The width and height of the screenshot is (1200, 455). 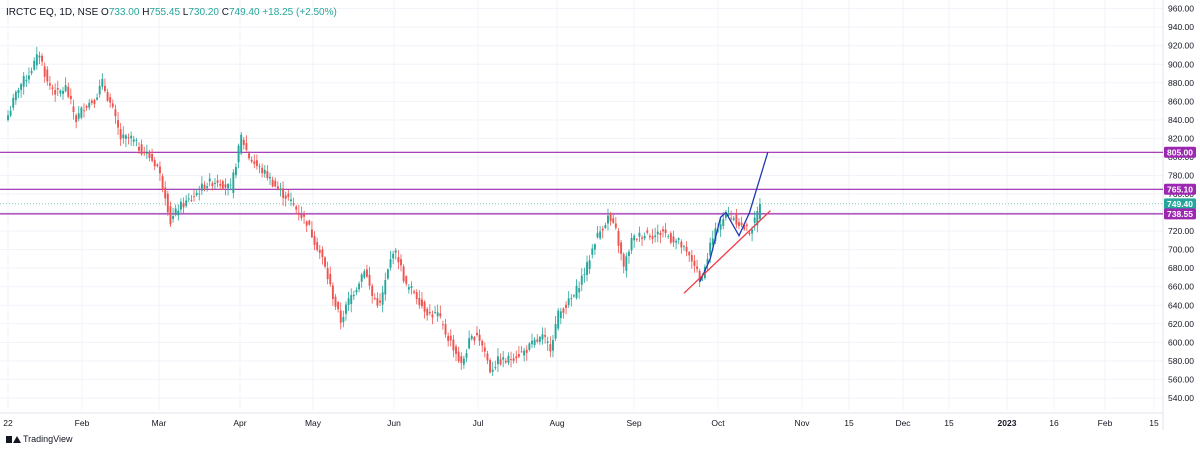 I want to click on y-tick-label: 780.00, so click(x=1181, y=175).